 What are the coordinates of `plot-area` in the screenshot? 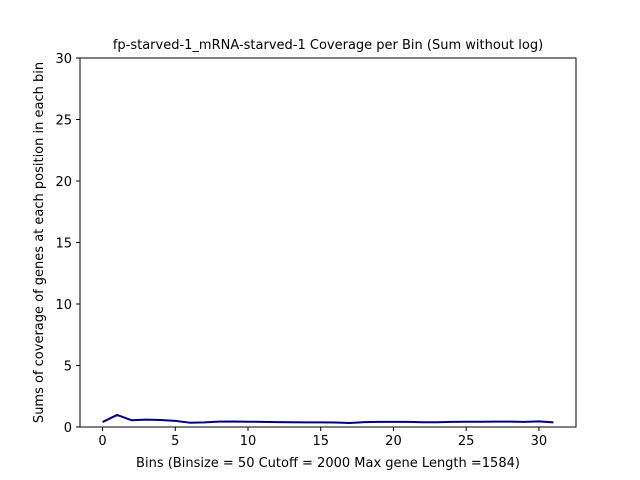 It's located at (328, 418).